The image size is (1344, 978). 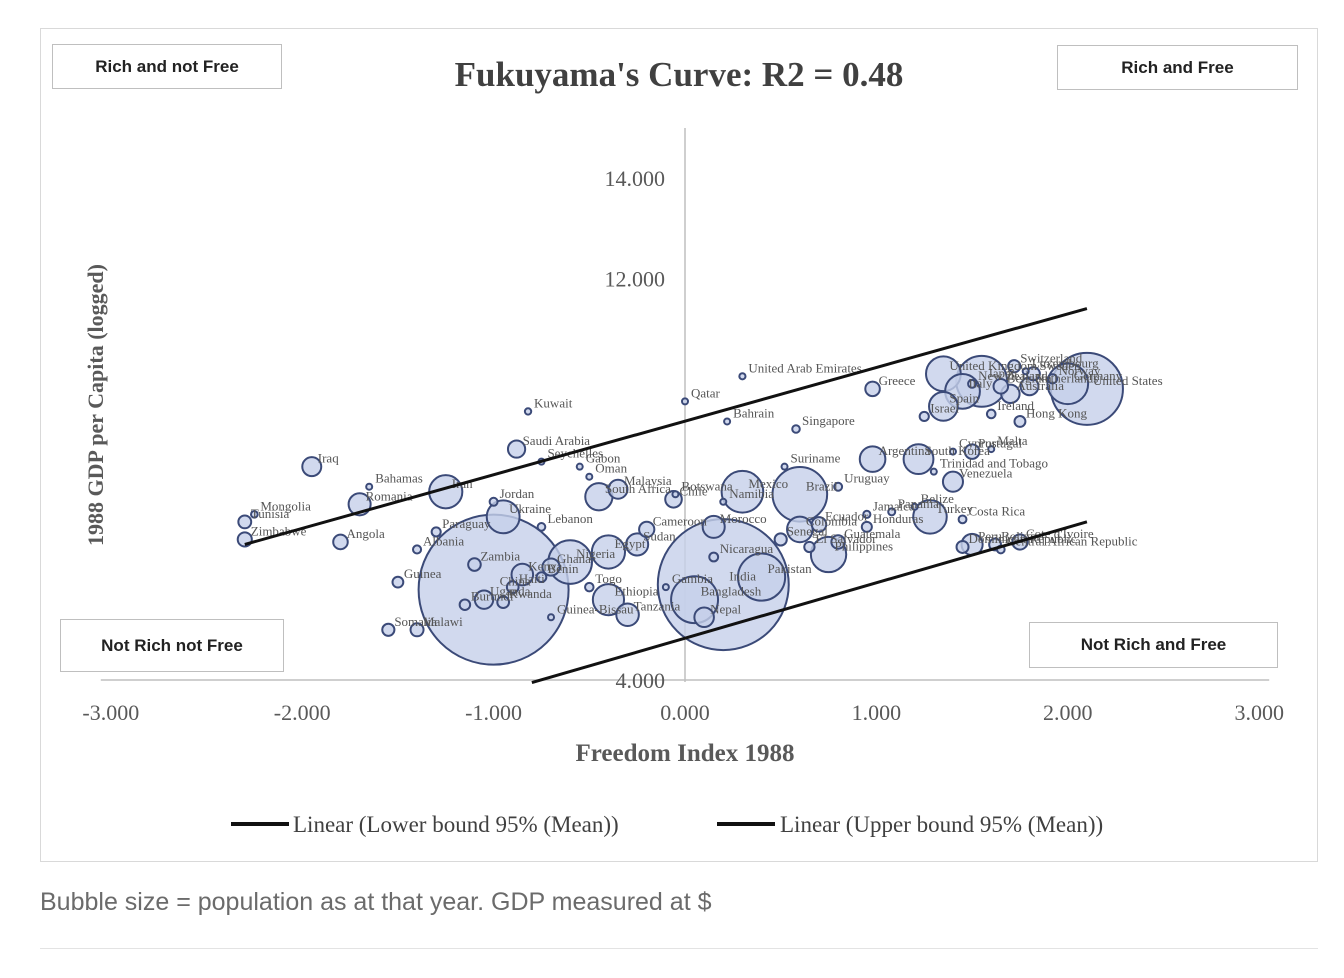 What do you see at coordinates (399, 478) in the screenshot?
I see `bubble-label: Bahamas` at bounding box center [399, 478].